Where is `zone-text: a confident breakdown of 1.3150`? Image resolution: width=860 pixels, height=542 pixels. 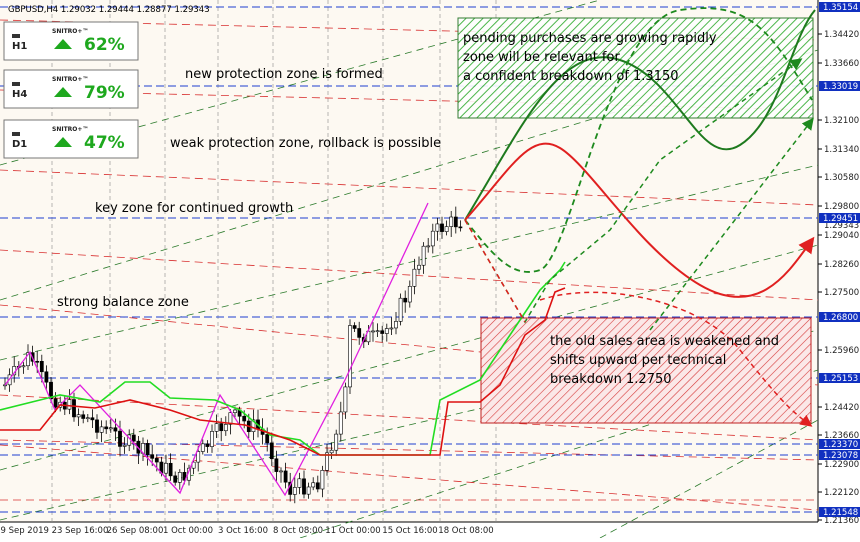
zone-text: a confident breakdown of 1.3150 is located at coordinates (571, 76).